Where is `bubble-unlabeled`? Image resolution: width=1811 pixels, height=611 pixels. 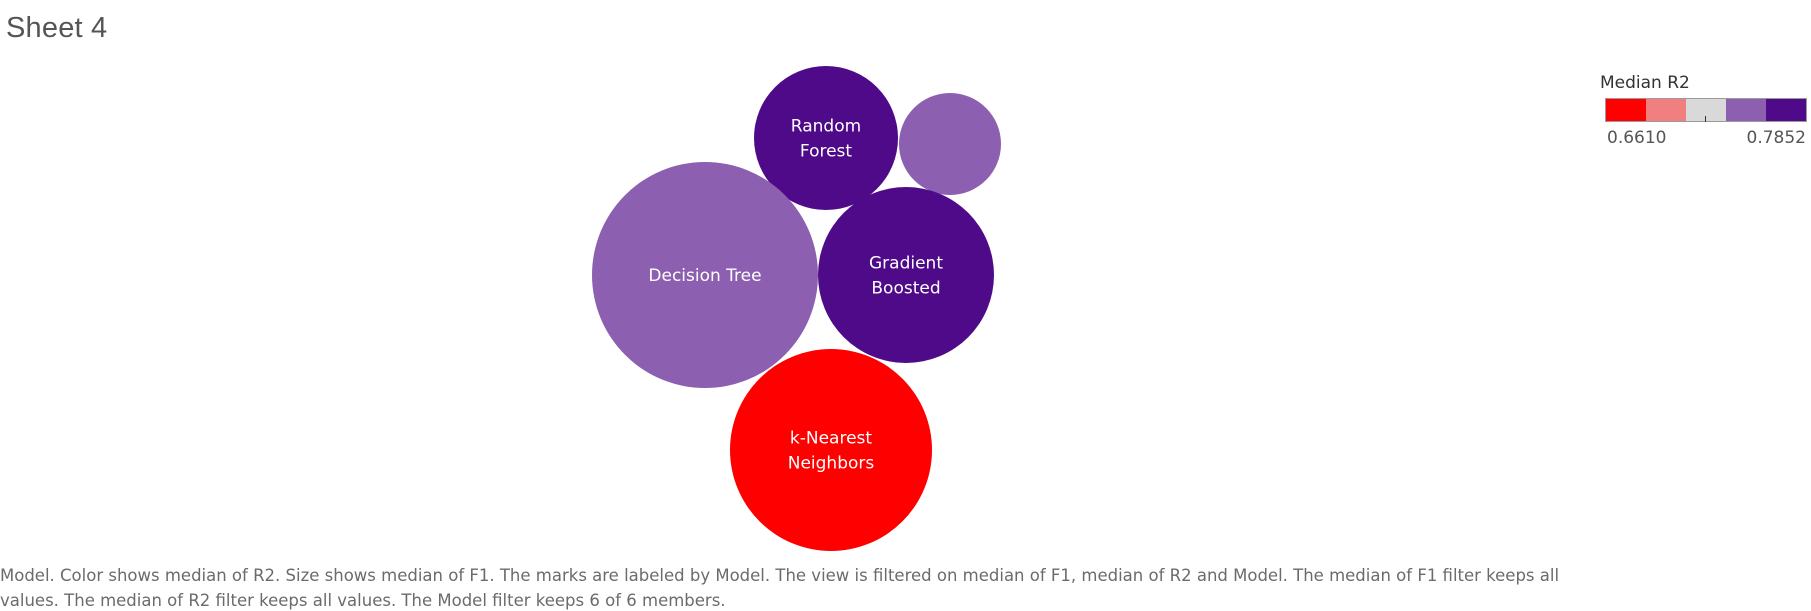
bubble-unlabeled is located at coordinates (950, 144).